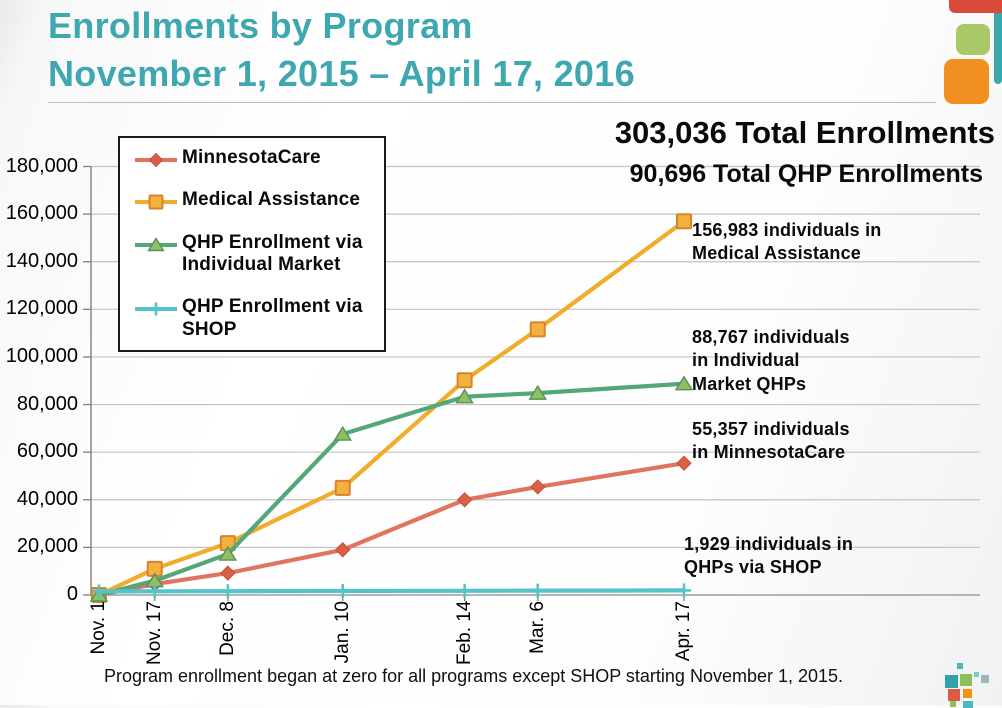  Describe the element at coordinates (72, 594) in the screenshot. I see `y-axis-tick-label: 0` at that location.